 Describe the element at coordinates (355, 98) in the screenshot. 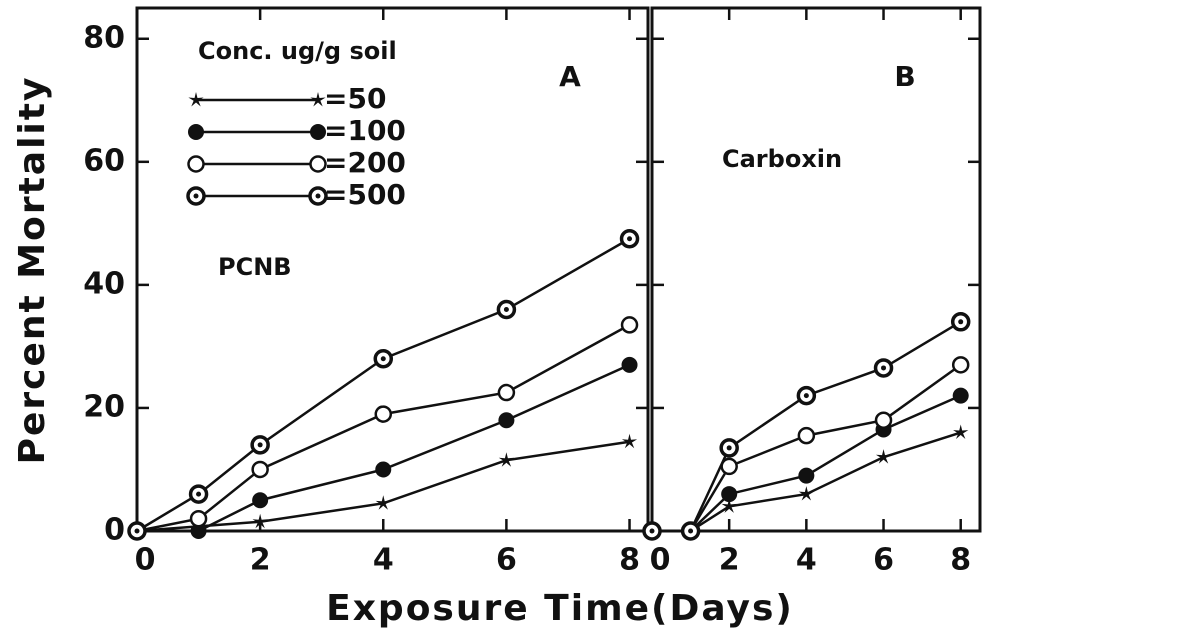

I see `legend-label: =50` at that location.